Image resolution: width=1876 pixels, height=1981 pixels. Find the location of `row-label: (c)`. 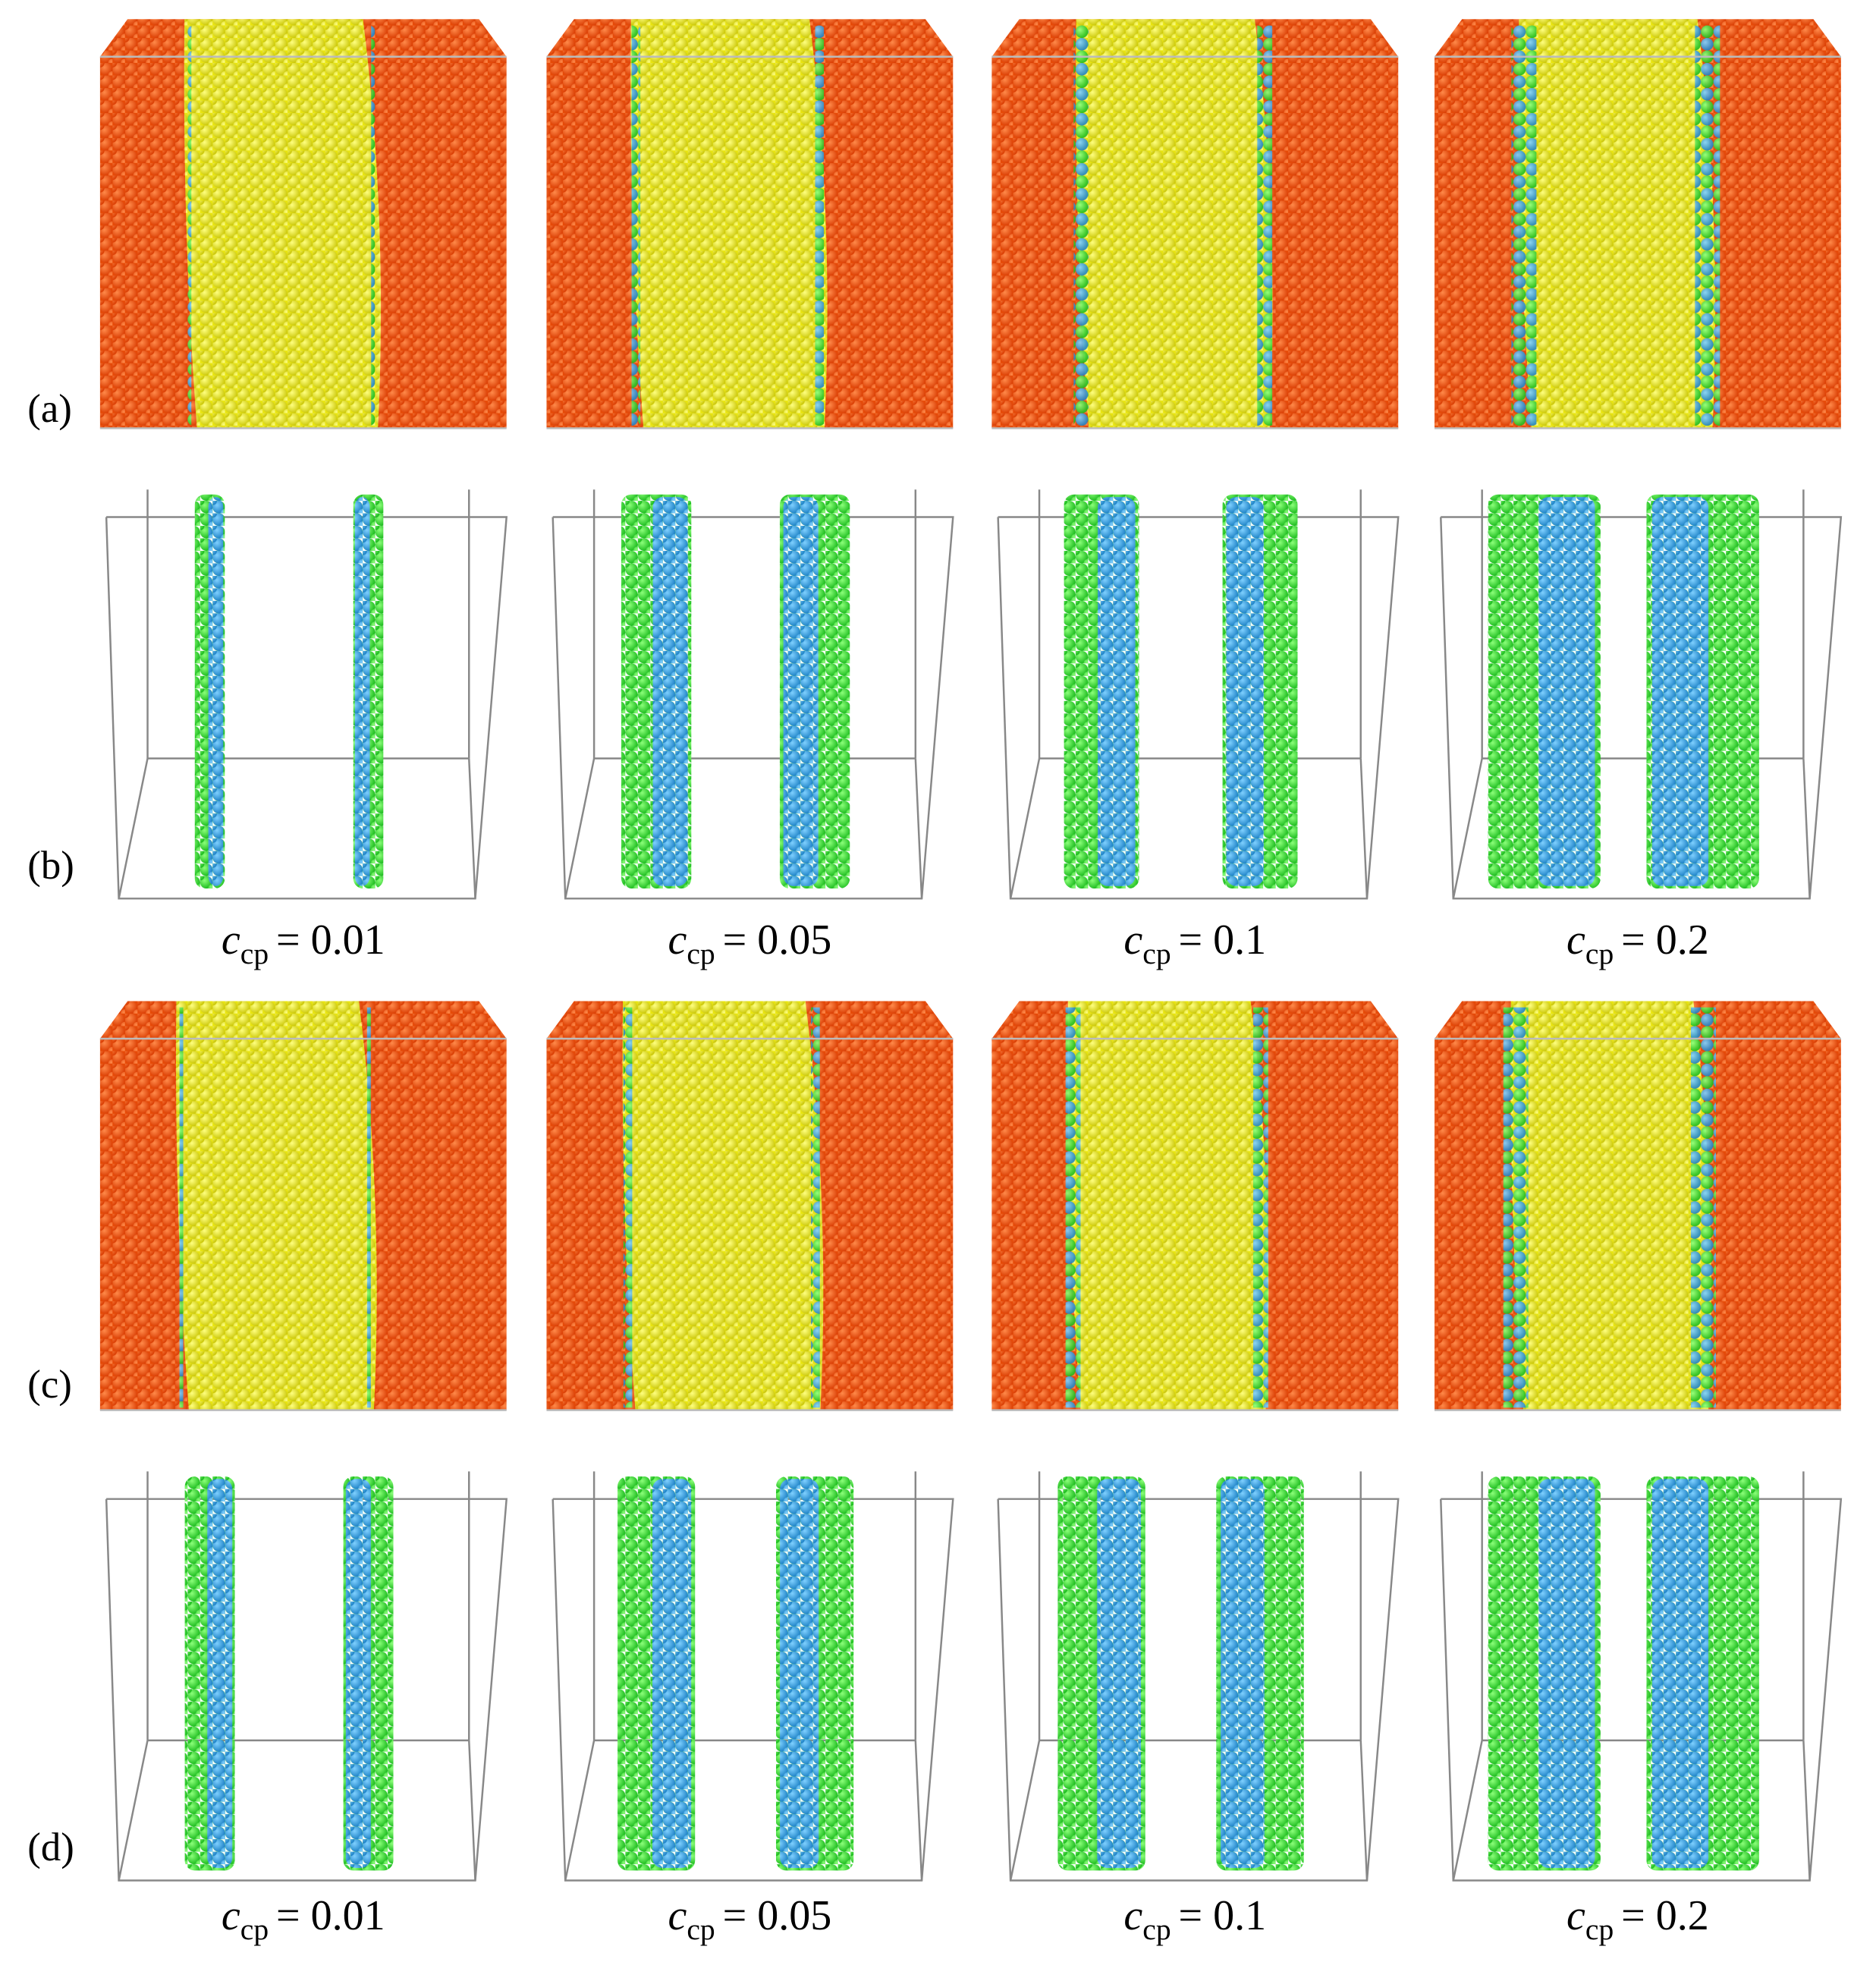

row-label: (c) is located at coordinates (49, 1385).